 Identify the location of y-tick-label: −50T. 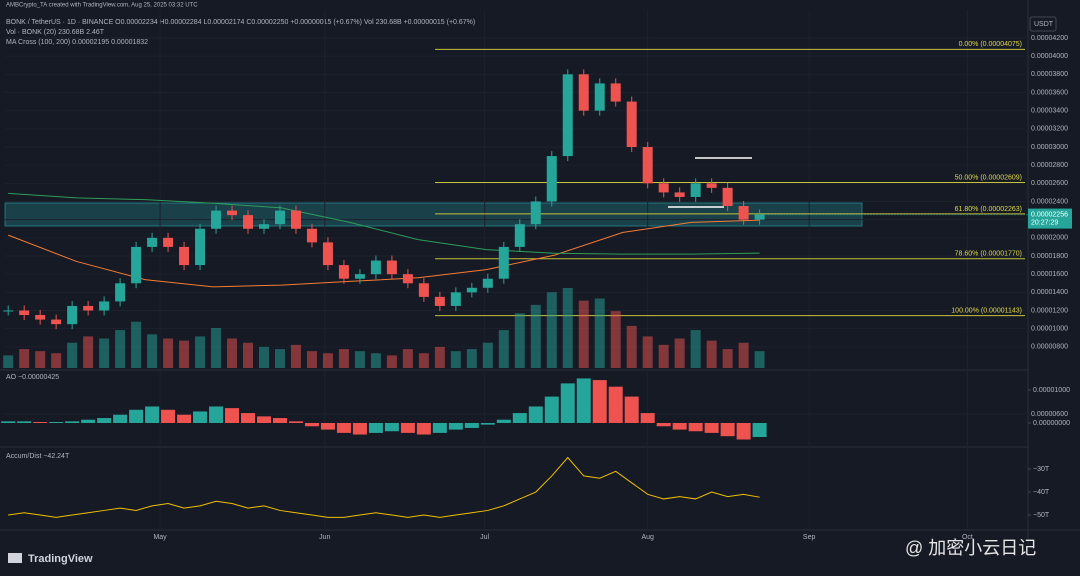
(1041, 515).